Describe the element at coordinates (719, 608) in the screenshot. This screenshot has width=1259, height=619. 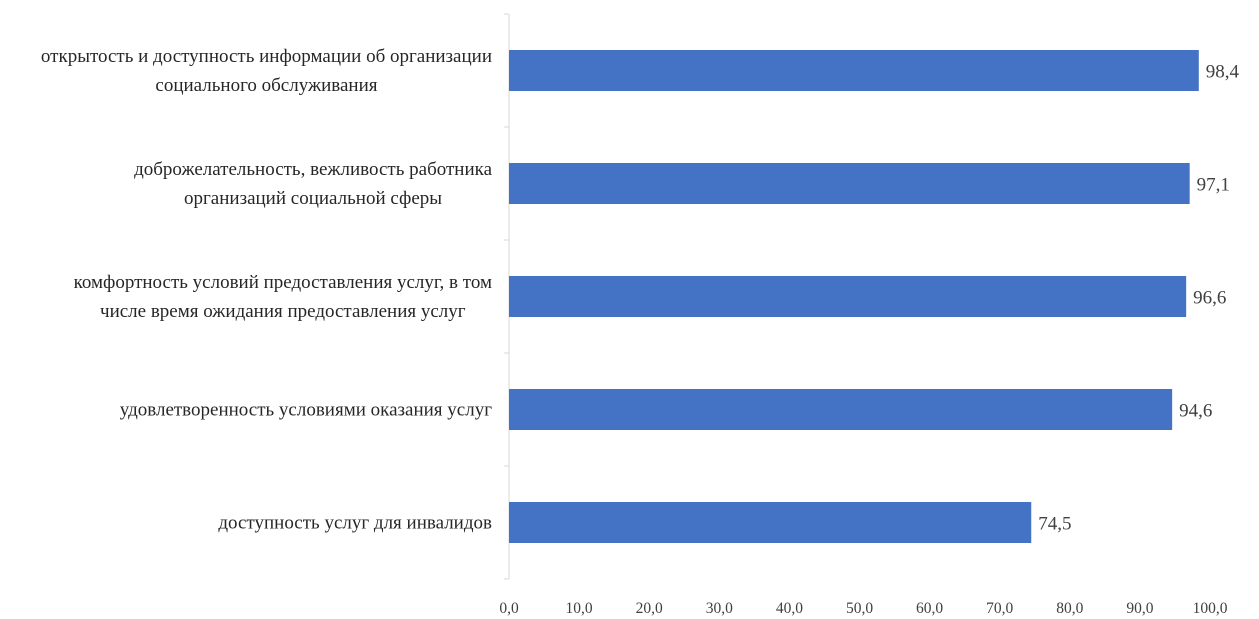
I see `x-tick-label: 30,0` at that location.